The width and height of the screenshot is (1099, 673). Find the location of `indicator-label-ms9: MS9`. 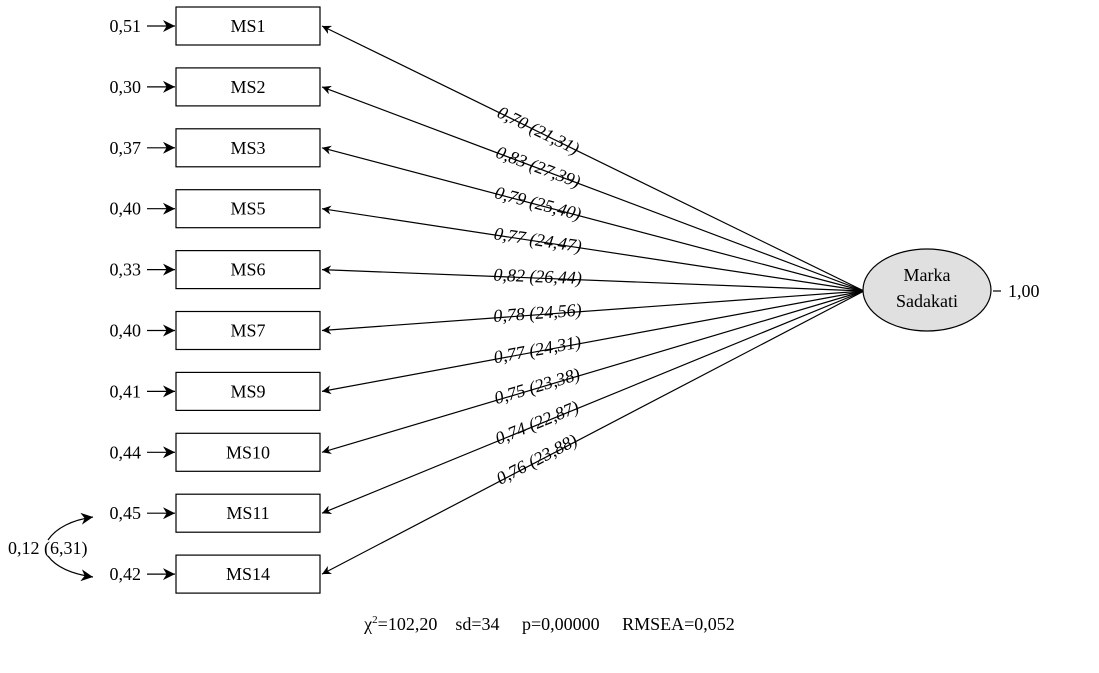

indicator-label-ms9: MS9 is located at coordinates (247, 391).